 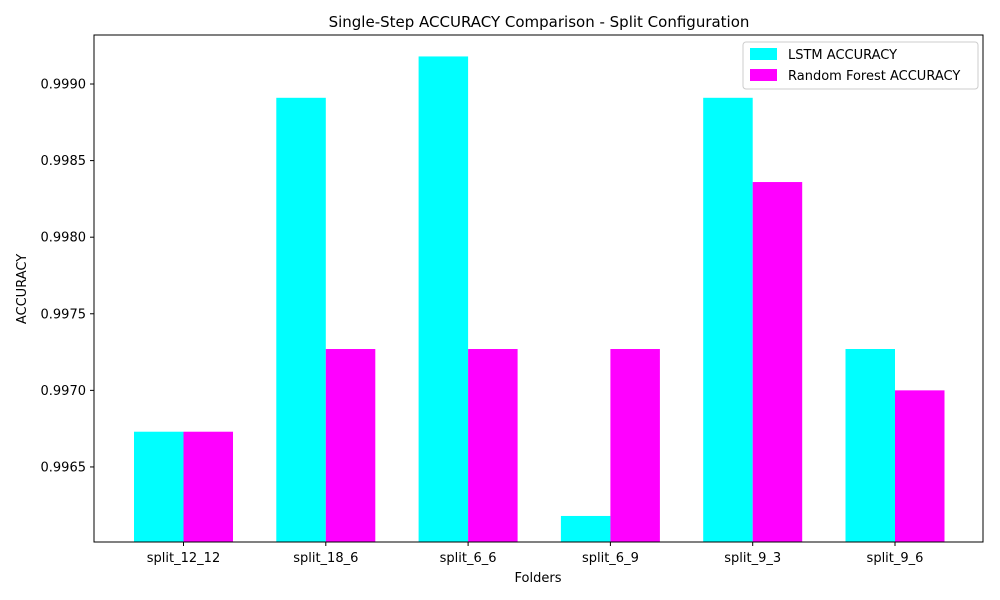 I want to click on x-tick-label: split_9_6, so click(x=895, y=558).